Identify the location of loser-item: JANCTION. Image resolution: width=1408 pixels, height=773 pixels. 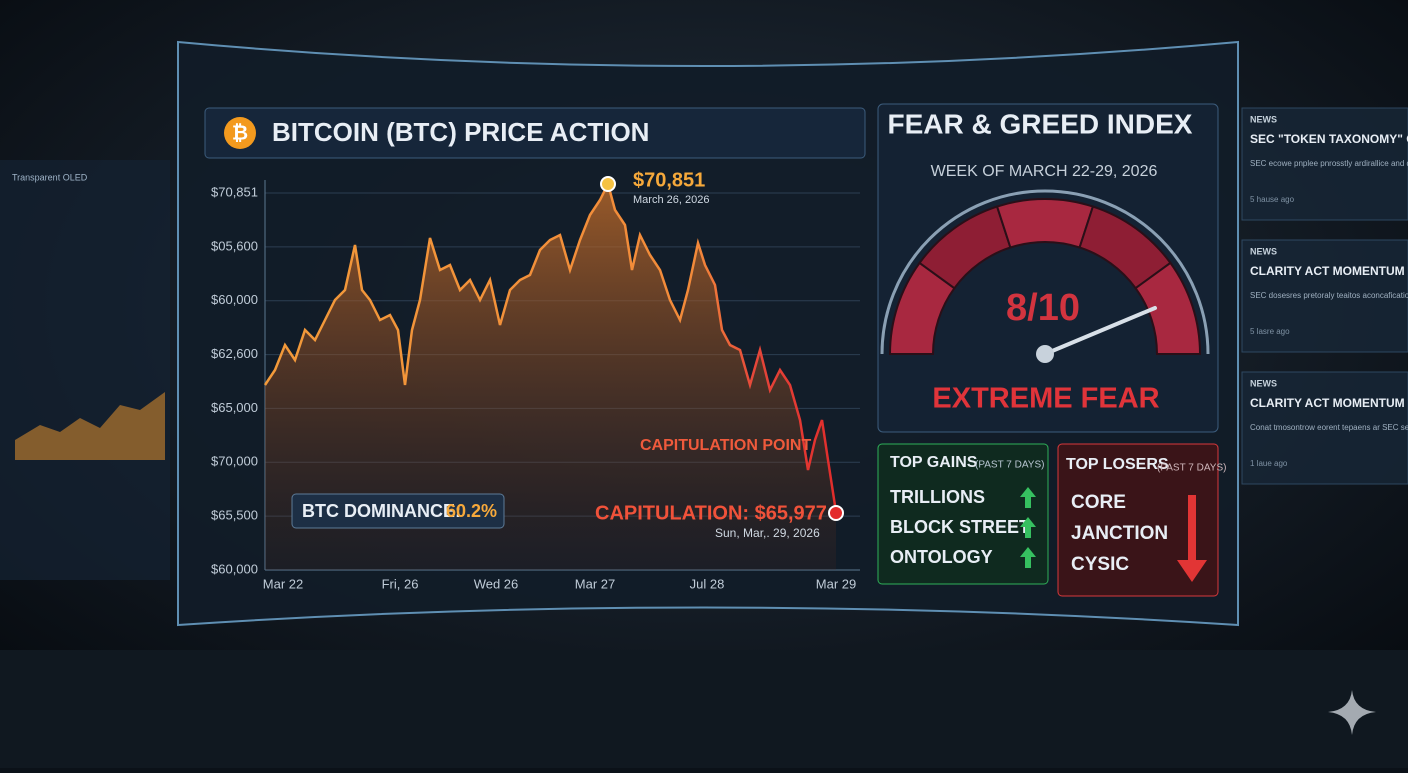
(1119, 533).